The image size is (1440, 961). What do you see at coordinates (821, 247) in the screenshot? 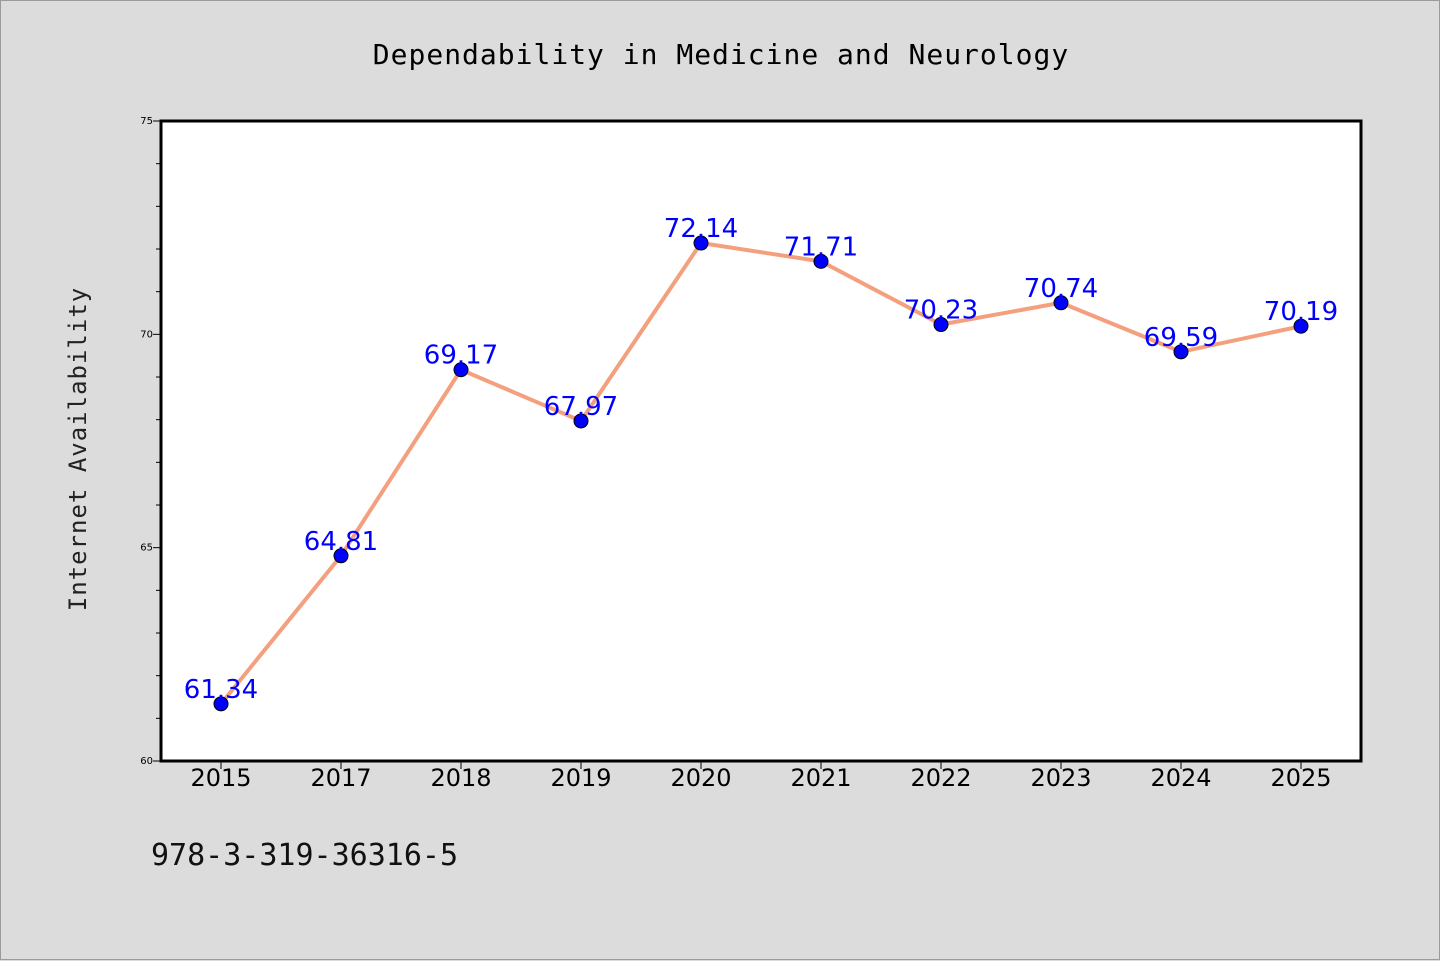
I see `data-label: 71.71` at bounding box center [821, 247].